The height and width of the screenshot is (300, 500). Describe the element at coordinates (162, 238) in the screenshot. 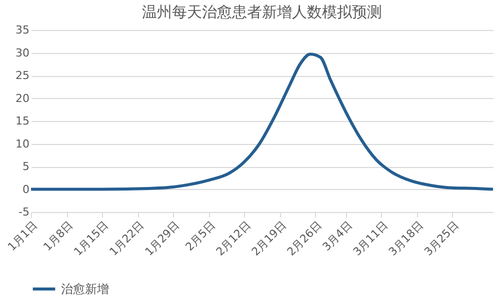

I see `x-tick-label: 1月29日` at that location.